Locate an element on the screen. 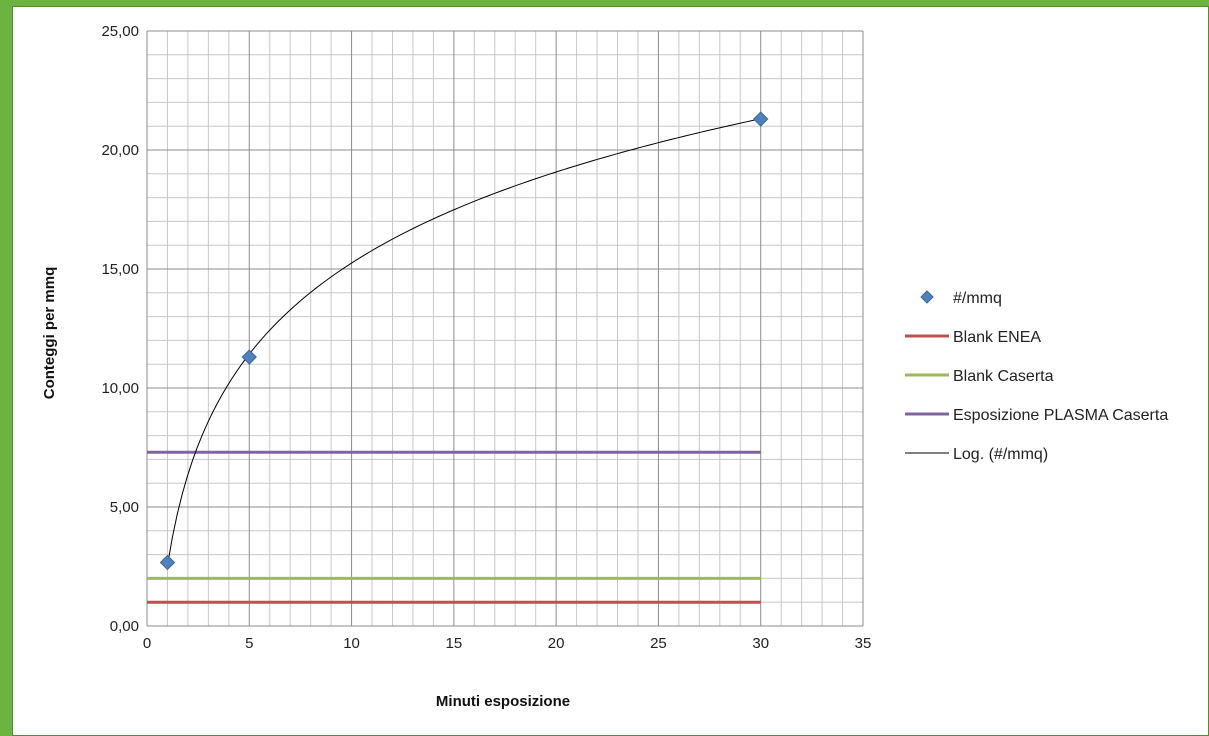 The image size is (1209, 736). legend-label: Esposizione PLASMA Caserta is located at coordinates (1060, 415).